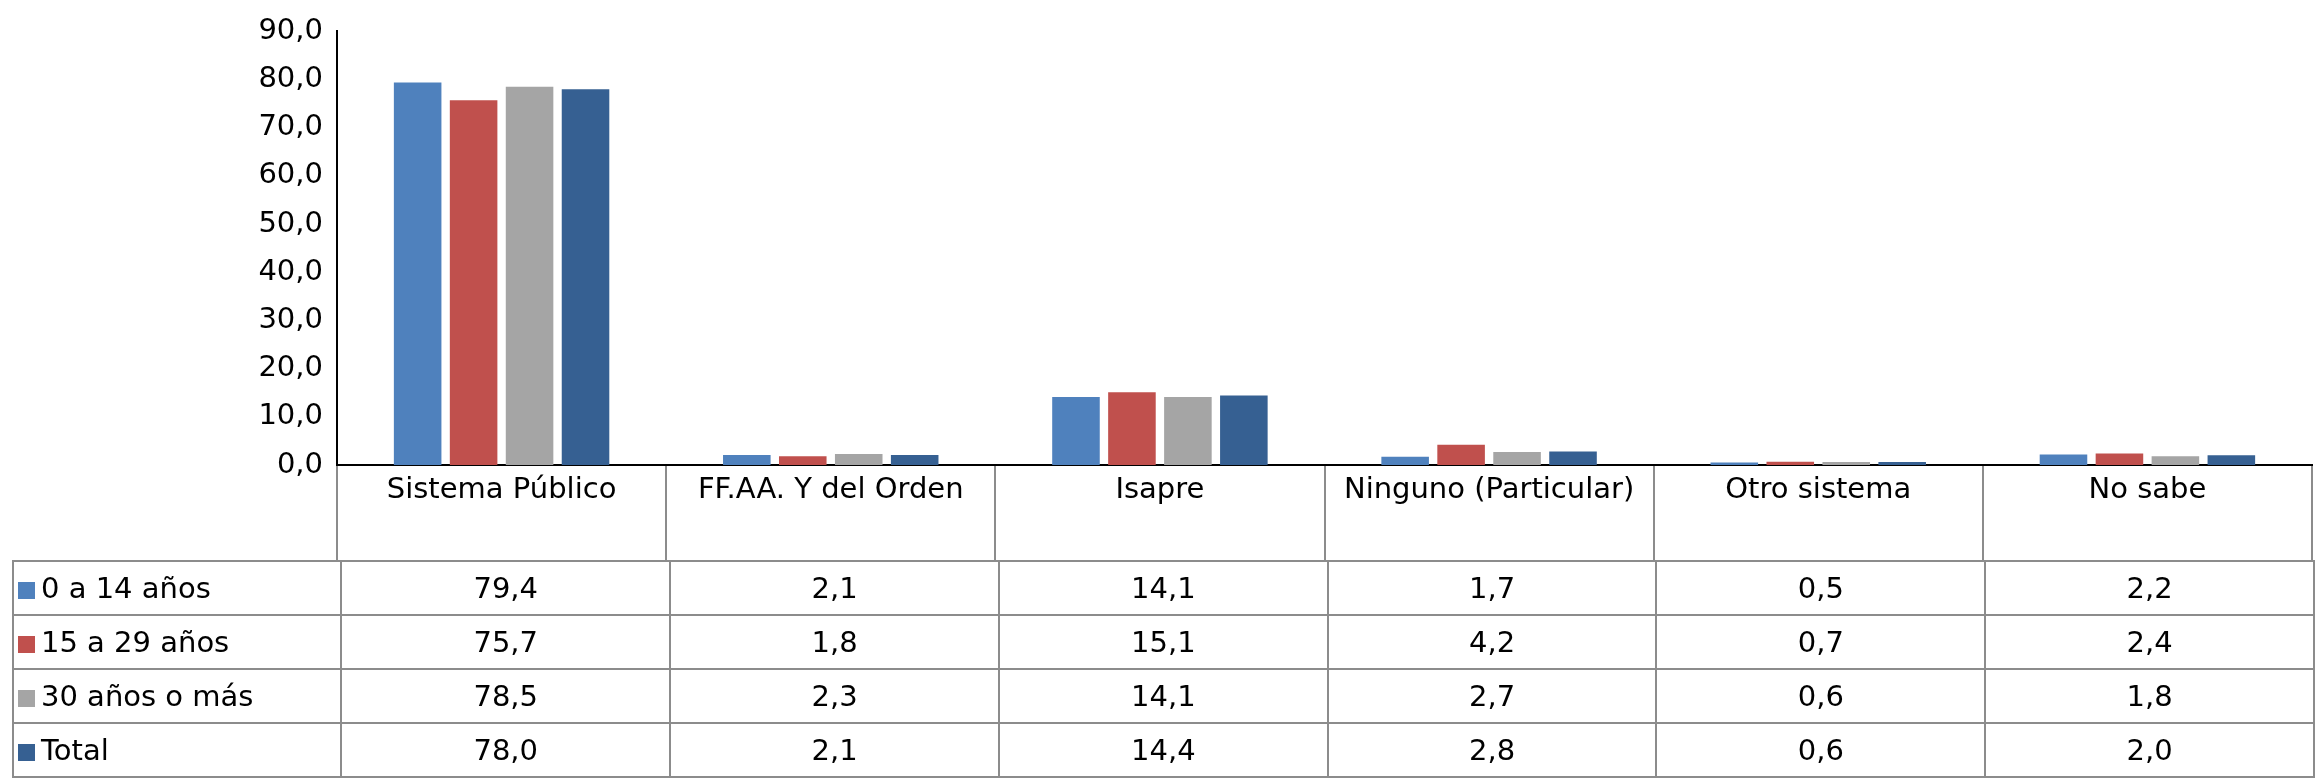 The height and width of the screenshot is (783, 2315). Describe the element at coordinates (506, 750) in the screenshot. I see `data-label: 78,0` at that location.